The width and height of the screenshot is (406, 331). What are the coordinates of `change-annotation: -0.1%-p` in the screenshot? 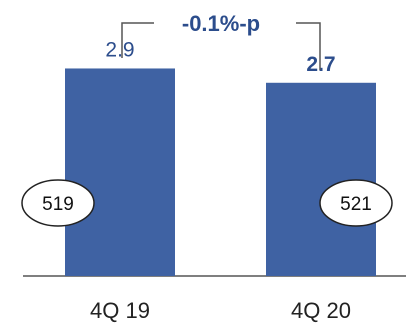 It's located at (221, 23).